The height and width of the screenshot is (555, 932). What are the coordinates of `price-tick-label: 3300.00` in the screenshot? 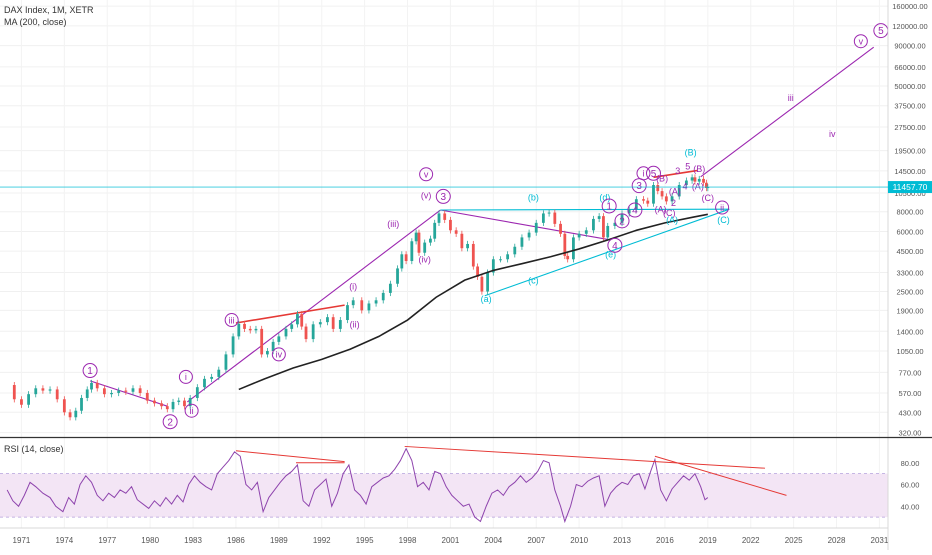 It's located at (909, 272).